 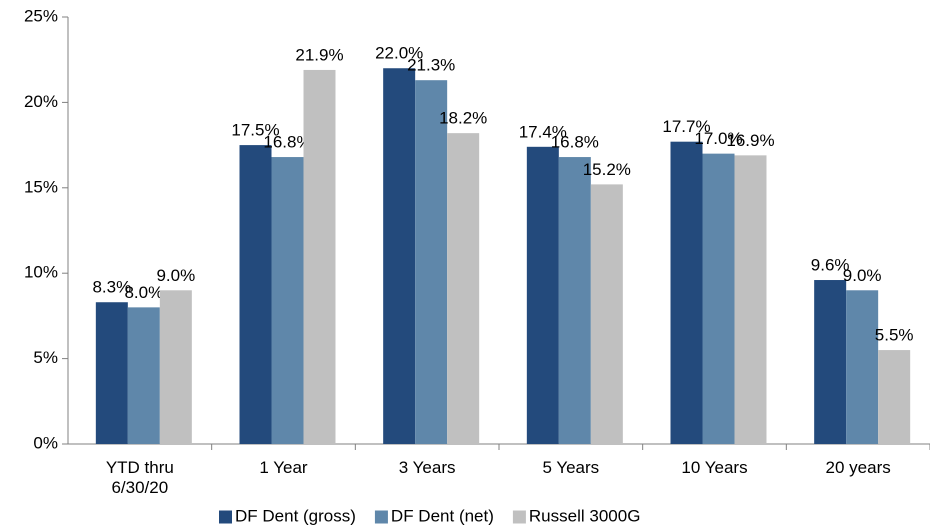 I want to click on data-label: 17.4%, so click(x=543, y=131).